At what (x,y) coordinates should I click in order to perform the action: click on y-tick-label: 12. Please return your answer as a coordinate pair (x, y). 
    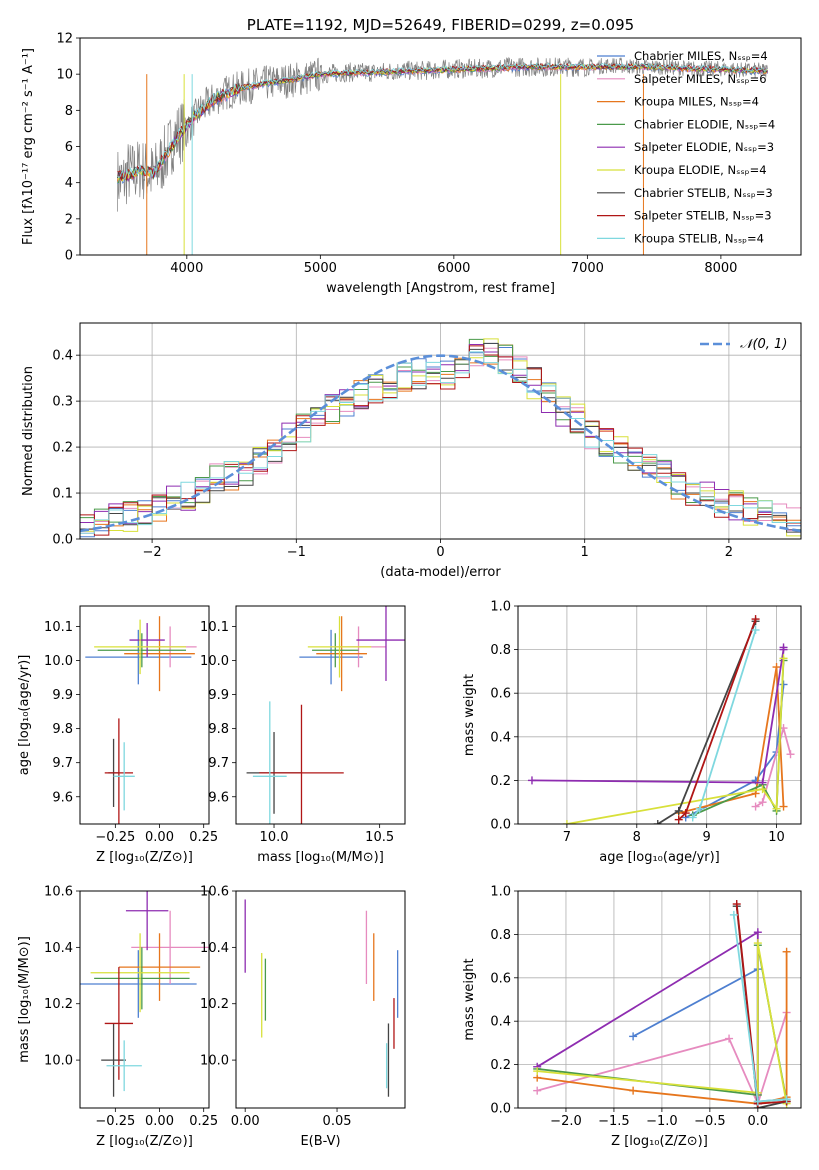
    Looking at the image, I should click on (64, 39).